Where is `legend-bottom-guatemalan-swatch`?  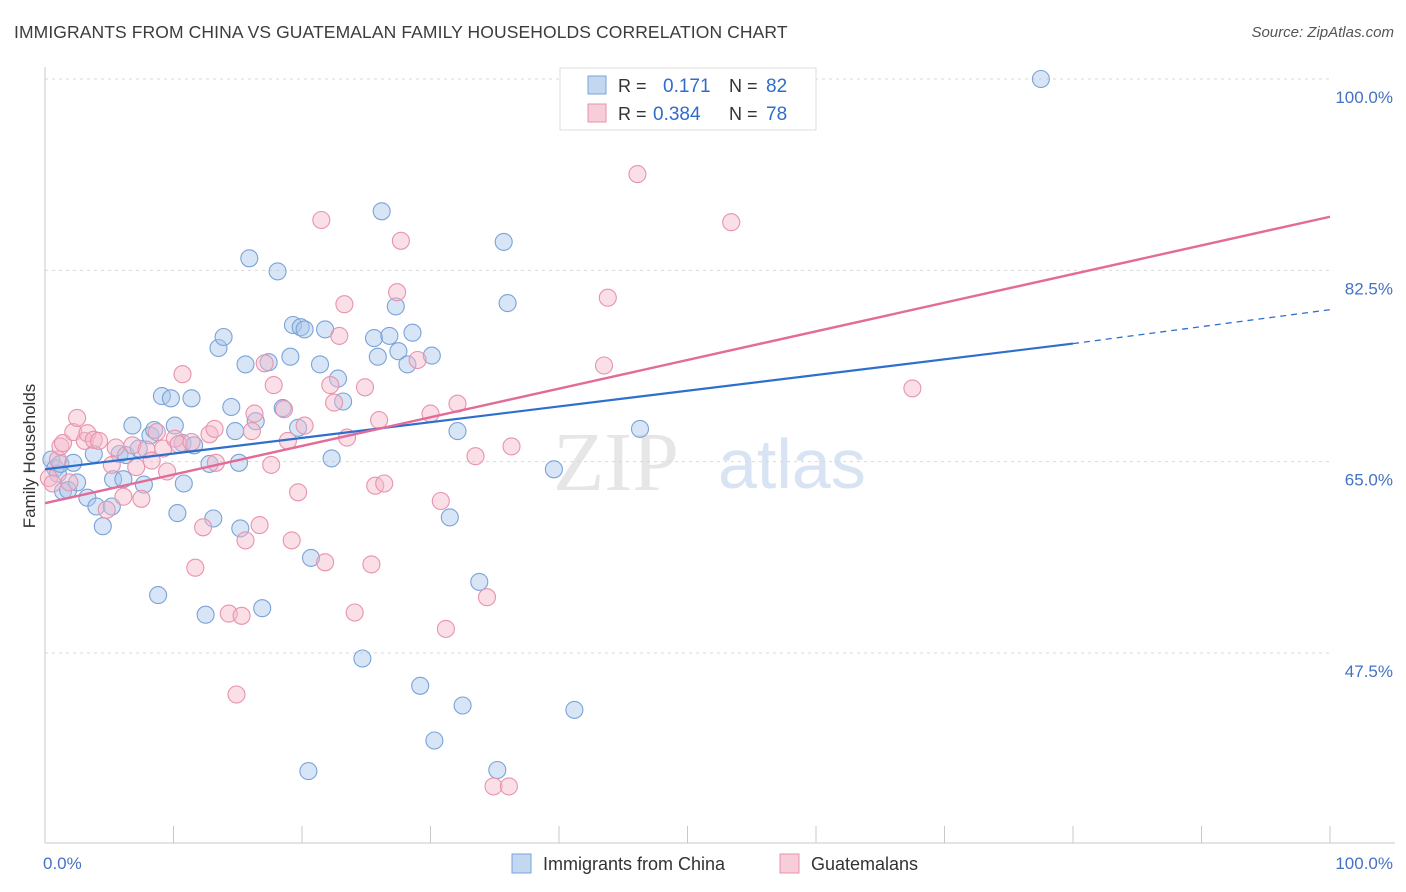 legend-bottom-guatemalan-swatch is located at coordinates (789, 863).